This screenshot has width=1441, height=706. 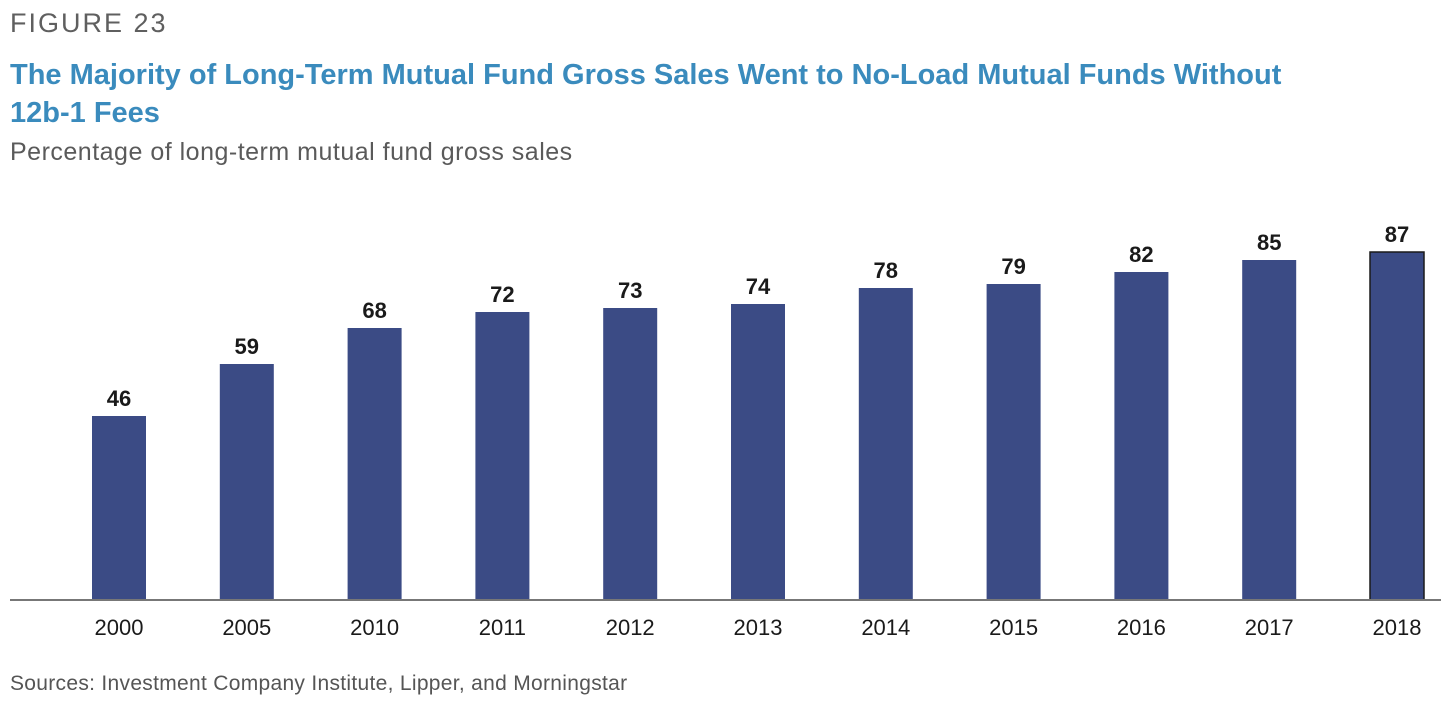 I want to click on value-label-2015: 79, so click(x=1013, y=266).